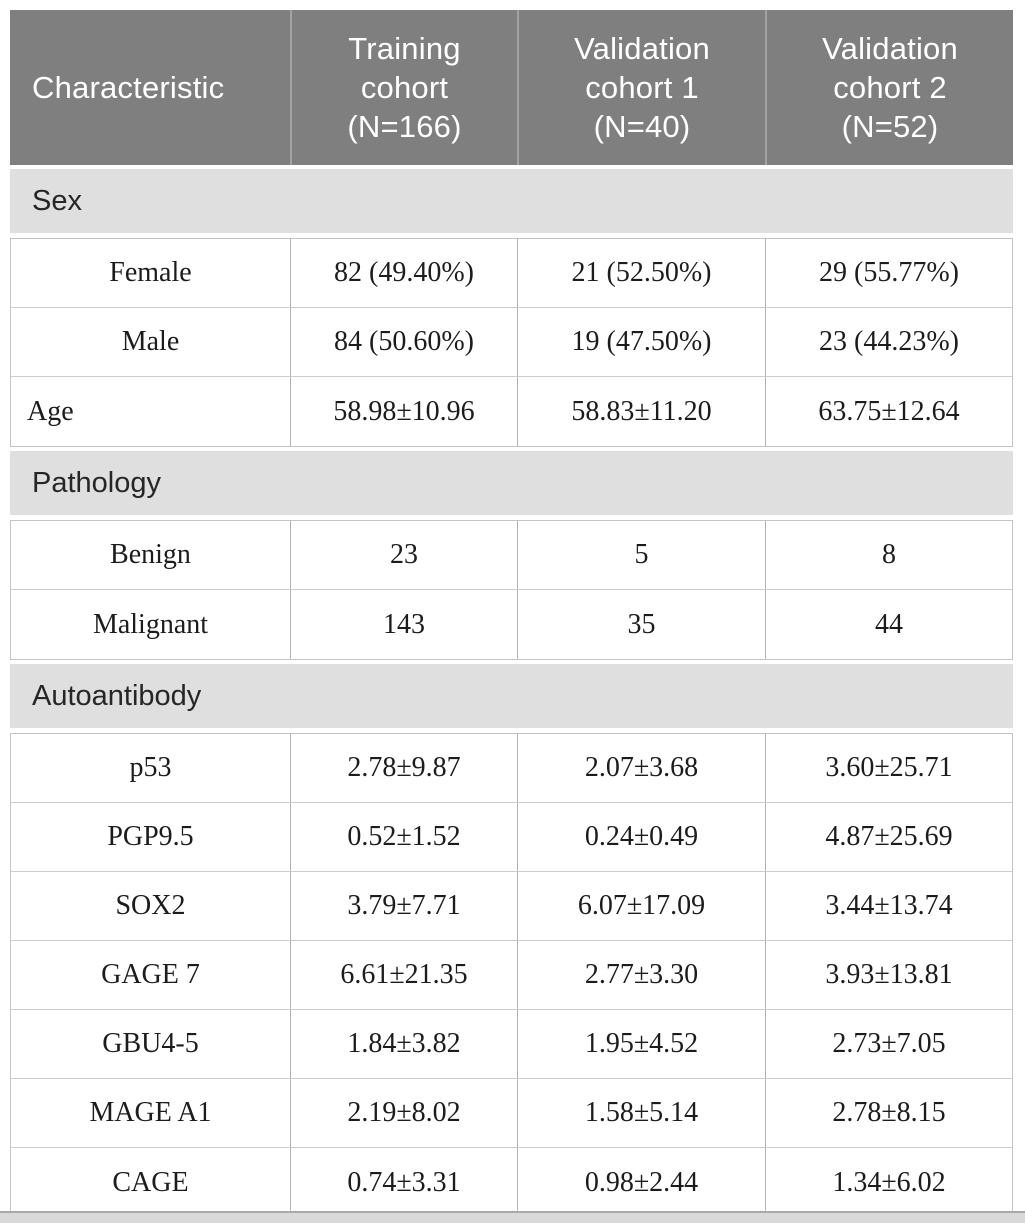 The height and width of the screenshot is (1223, 1025). What do you see at coordinates (641, 975) in the screenshot?
I see `row-value: 2.77±3.30` at bounding box center [641, 975].